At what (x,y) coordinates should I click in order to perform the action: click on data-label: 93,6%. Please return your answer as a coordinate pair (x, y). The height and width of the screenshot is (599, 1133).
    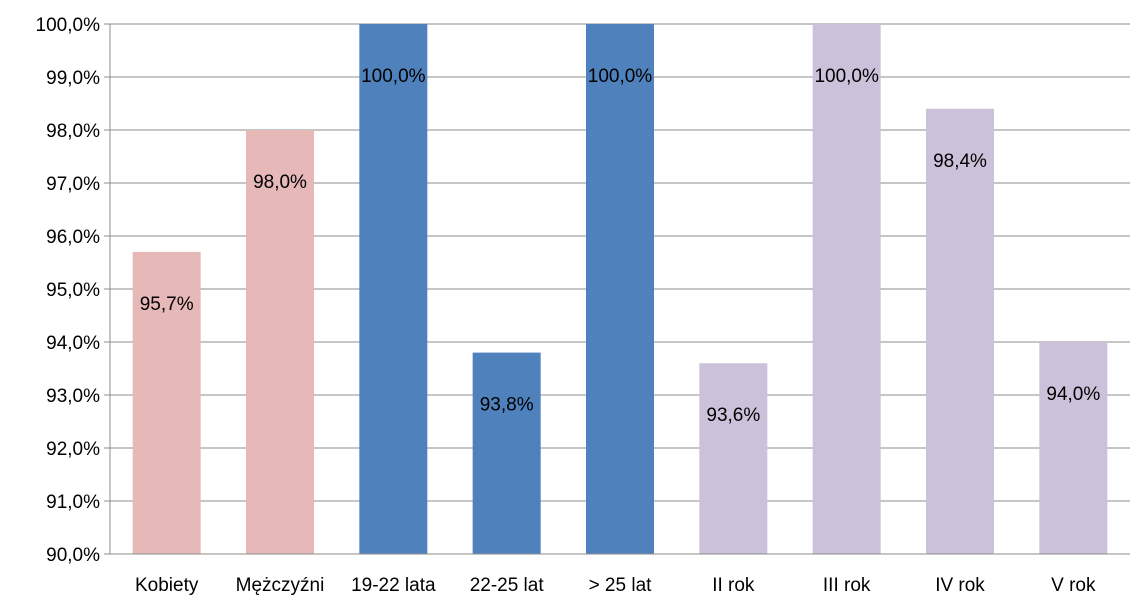
    Looking at the image, I should click on (733, 415).